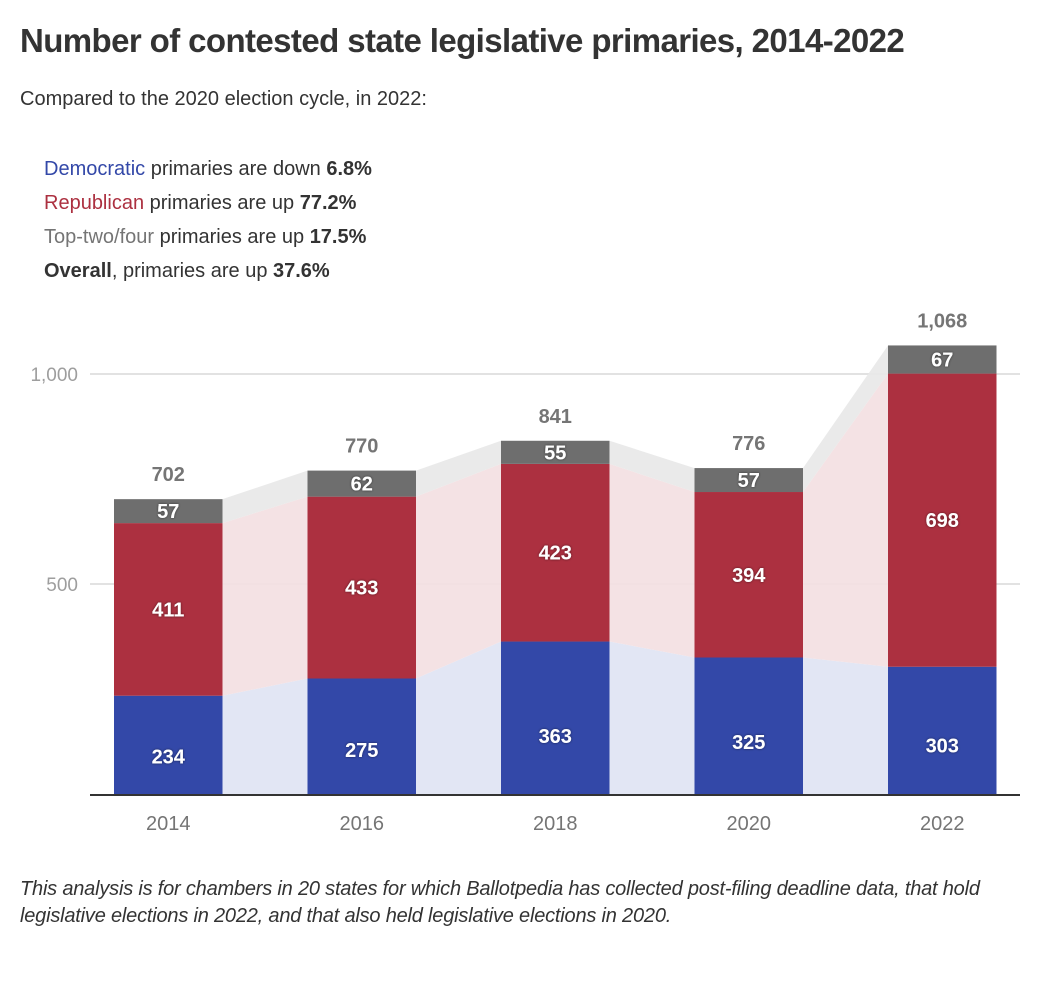 This screenshot has width=1040, height=990. I want to click on total-value-label: 841, so click(555, 417).